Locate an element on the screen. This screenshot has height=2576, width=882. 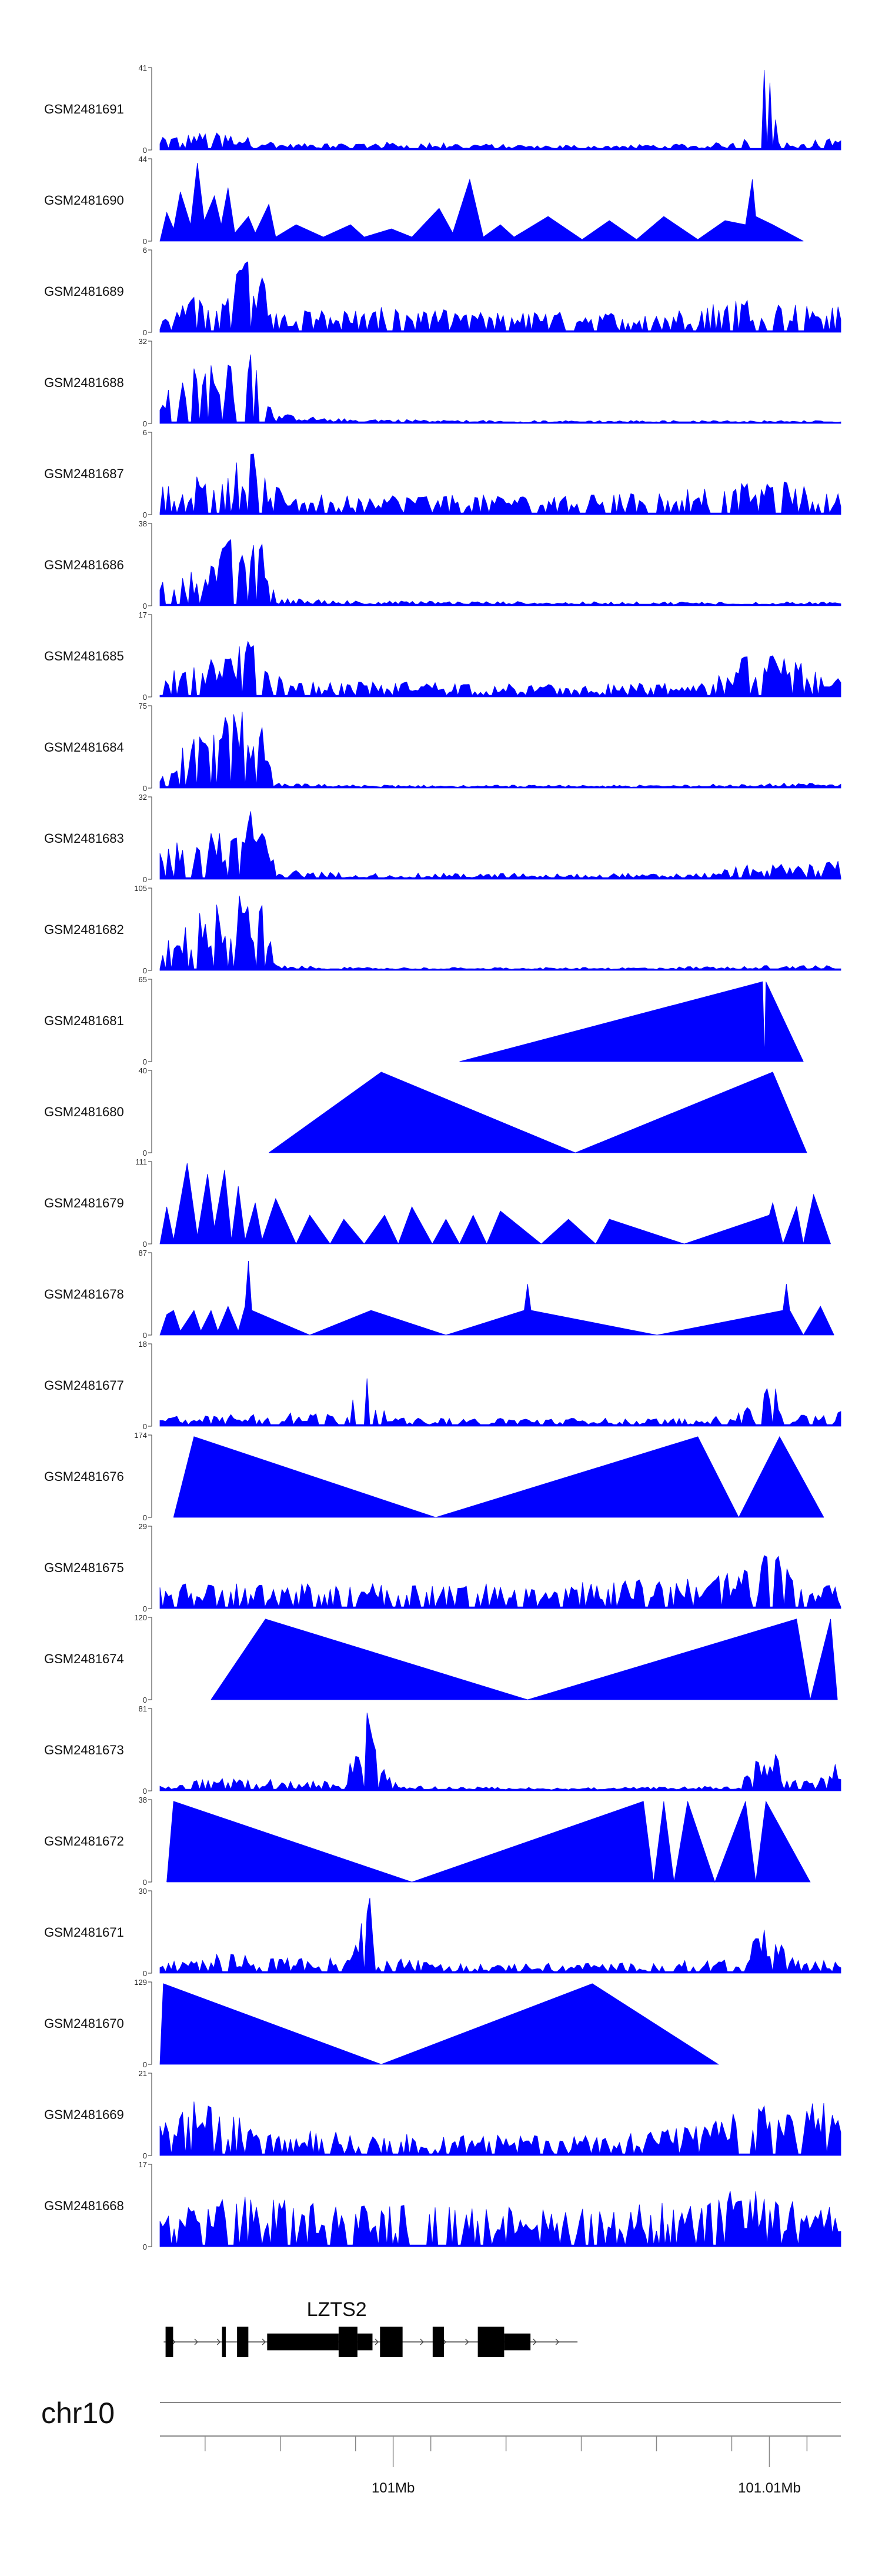
track-GSM2481685: GSM2481685 17 0 is located at coordinates (442, 656).